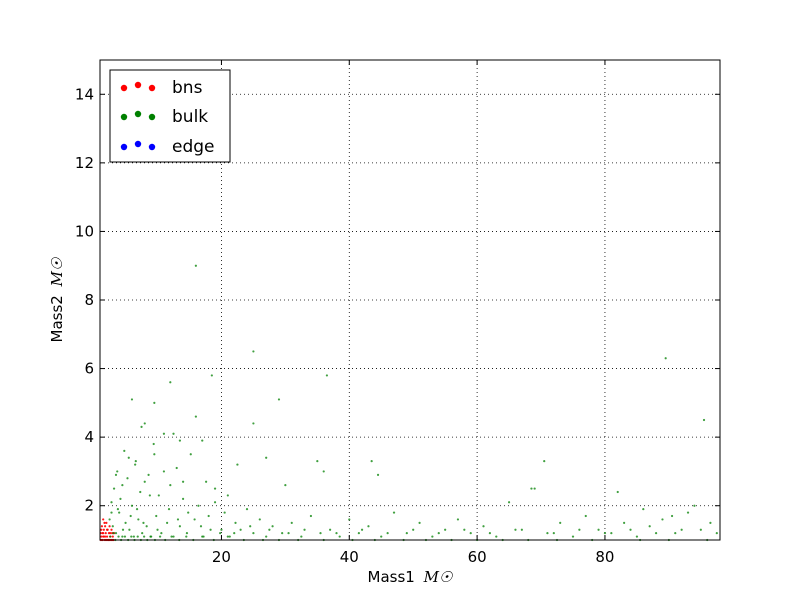 This screenshot has height=600, width=800. What do you see at coordinates (170, 116) in the screenshot?
I see `legend: bns bulk edge` at bounding box center [170, 116].